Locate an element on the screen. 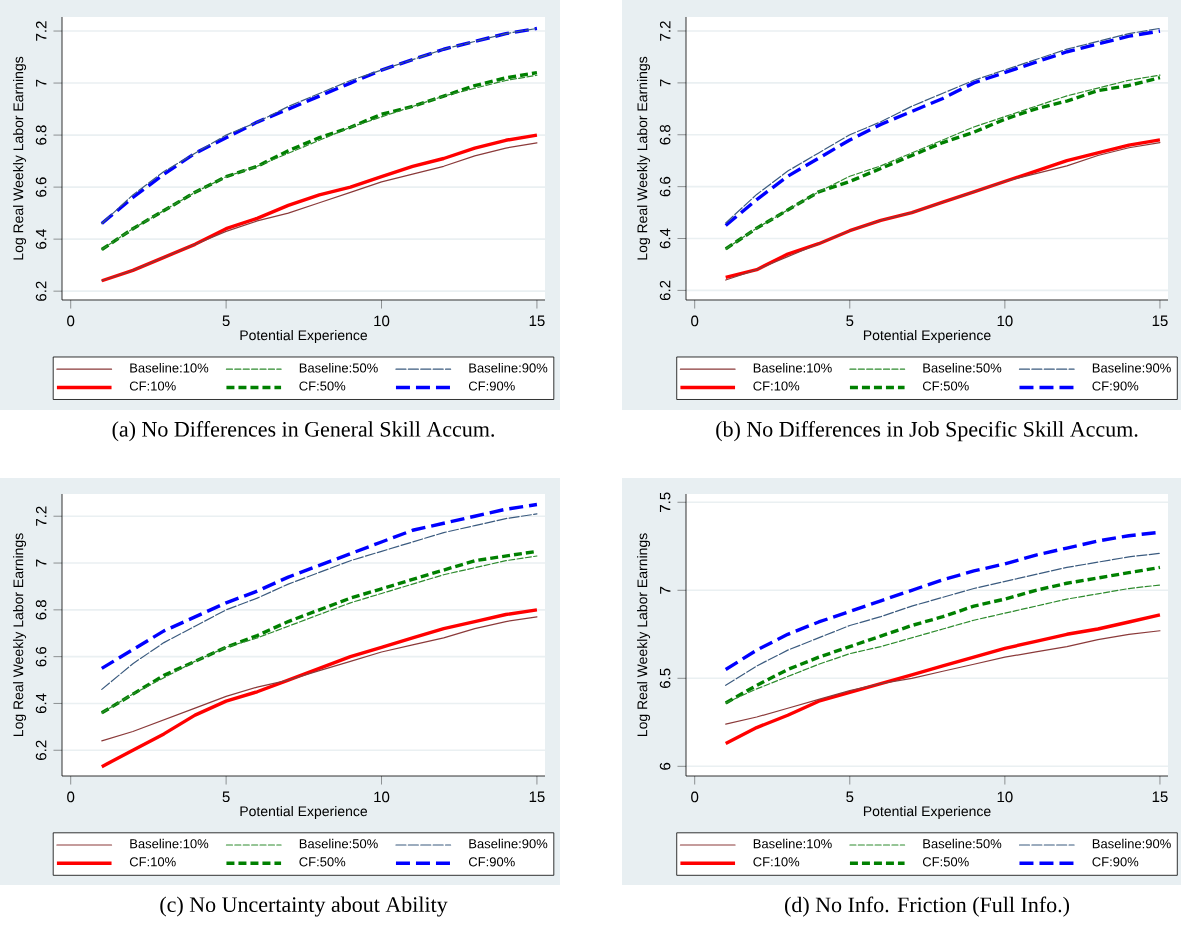  y-tick-label: 7.5 is located at coordinates (665, 502).